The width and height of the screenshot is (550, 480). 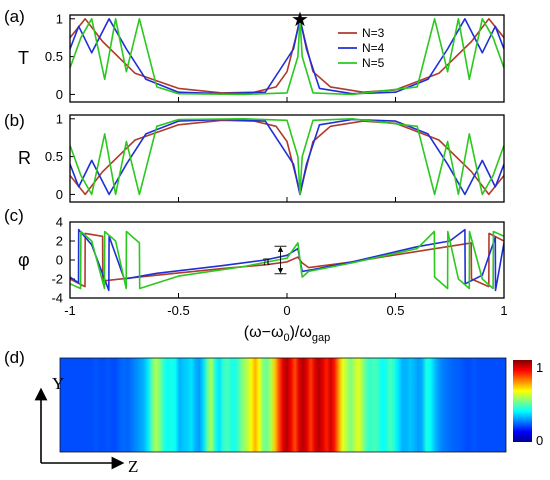 I want to click on series-line-n3-c, so click(x=287, y=260).